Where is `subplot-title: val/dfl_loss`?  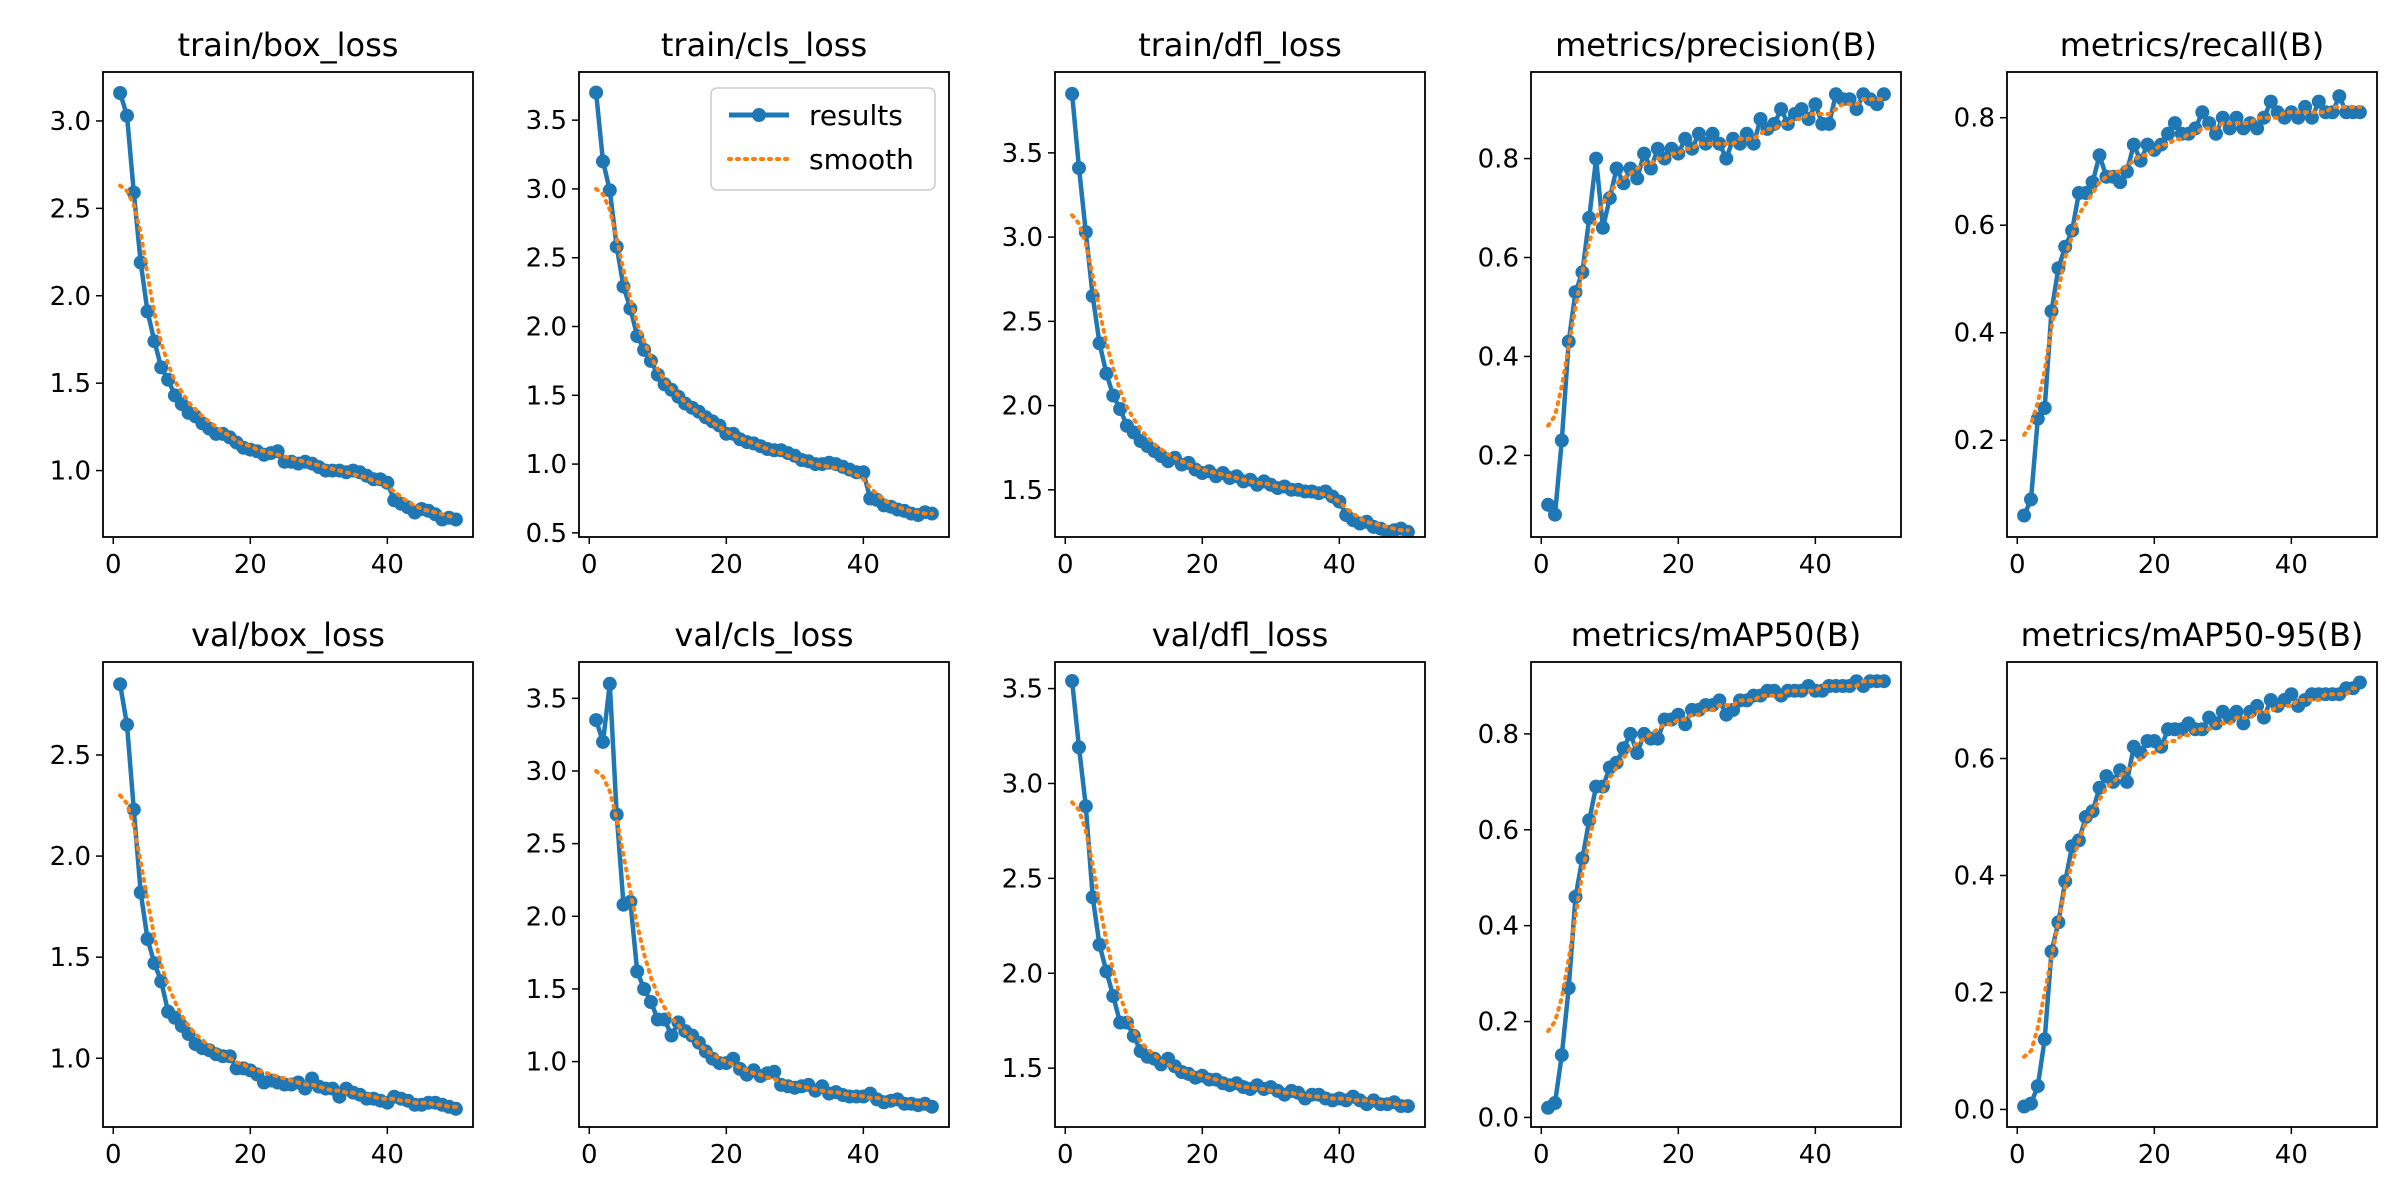
subplot-title: val/dfl_loss is located at coordinates (1240, 635).